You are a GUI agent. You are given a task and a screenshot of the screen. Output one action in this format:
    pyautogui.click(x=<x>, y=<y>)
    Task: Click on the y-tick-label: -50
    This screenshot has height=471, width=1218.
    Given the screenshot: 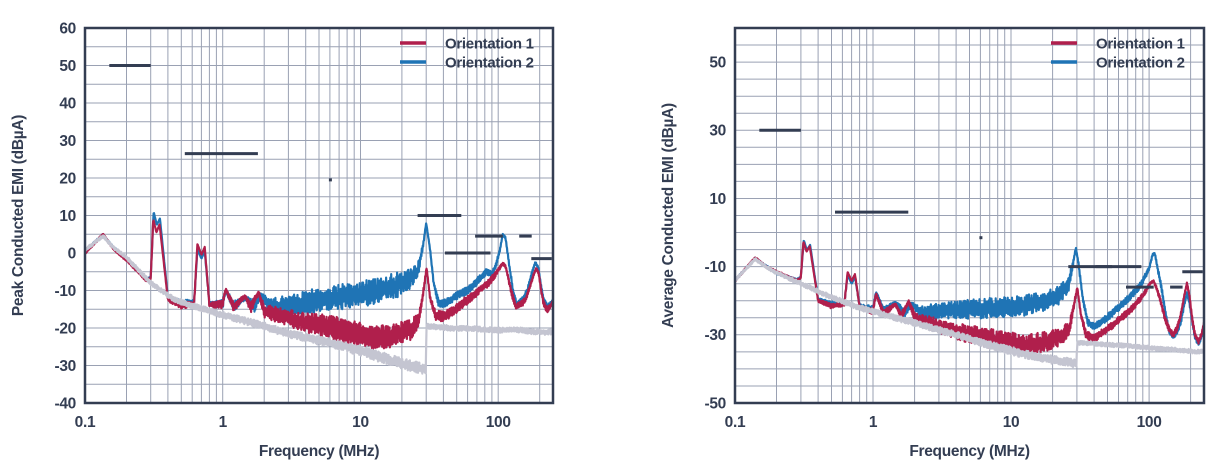 What is the action you would take?
    pyautogui.click(x=715, y=403)
    